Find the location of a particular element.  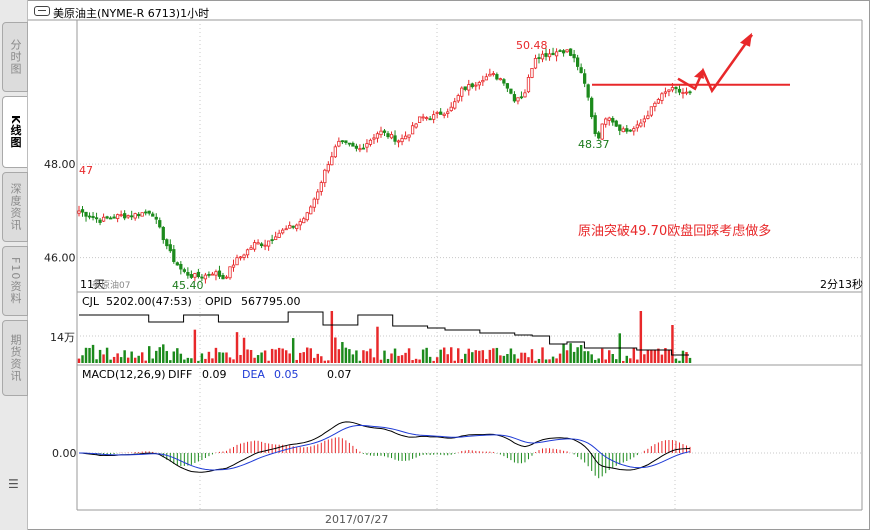

analysis-comment: 原油突破49.70欧盘回踩考虑做多 is located at coordinates (674, 231).